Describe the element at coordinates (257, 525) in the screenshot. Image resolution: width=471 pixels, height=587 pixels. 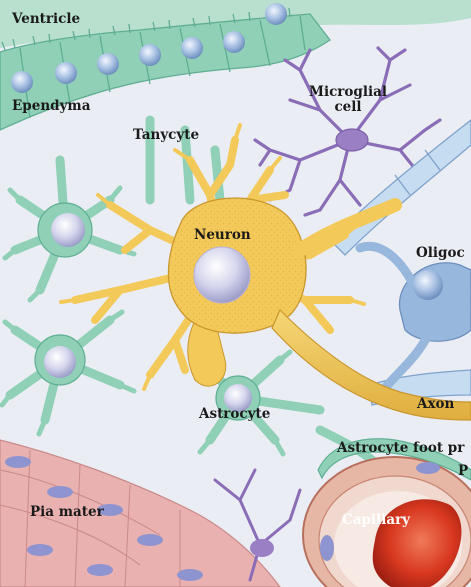
I see `microglial-processes-lower` at that location.